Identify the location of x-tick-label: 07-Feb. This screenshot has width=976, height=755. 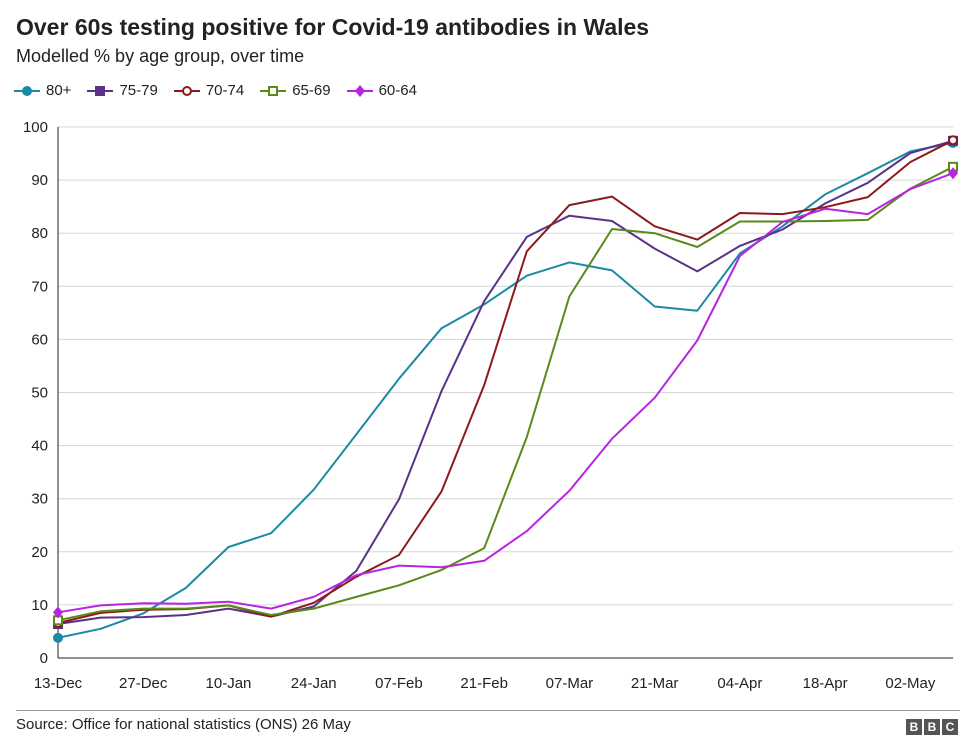
(399, 683).